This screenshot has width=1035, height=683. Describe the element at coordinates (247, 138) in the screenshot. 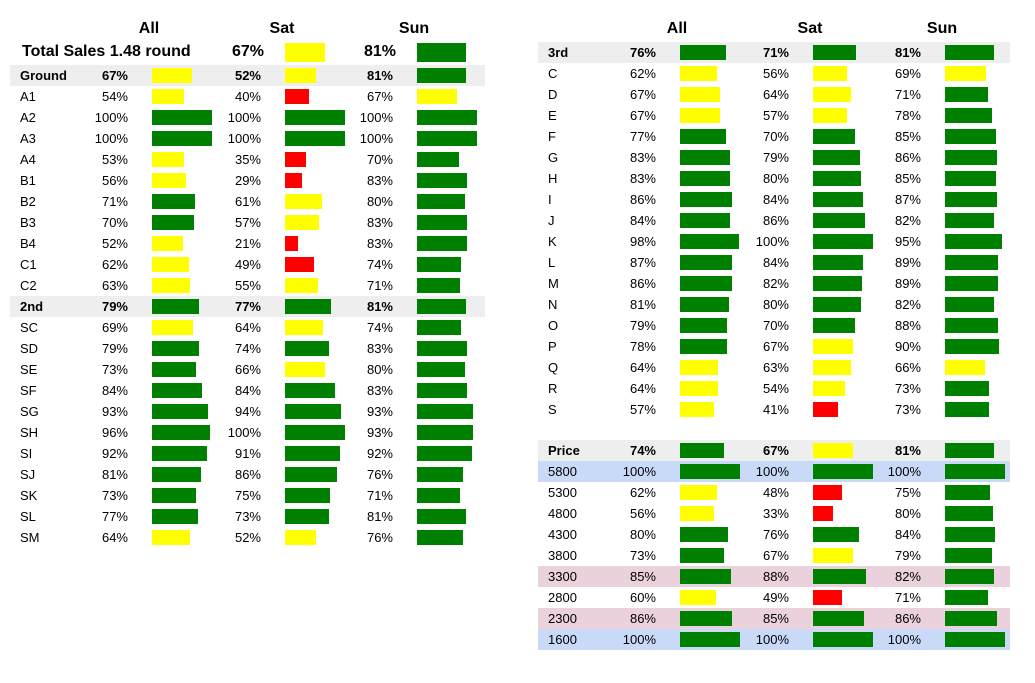

I see `table-row: A3 100% 100% 100%` at that location.